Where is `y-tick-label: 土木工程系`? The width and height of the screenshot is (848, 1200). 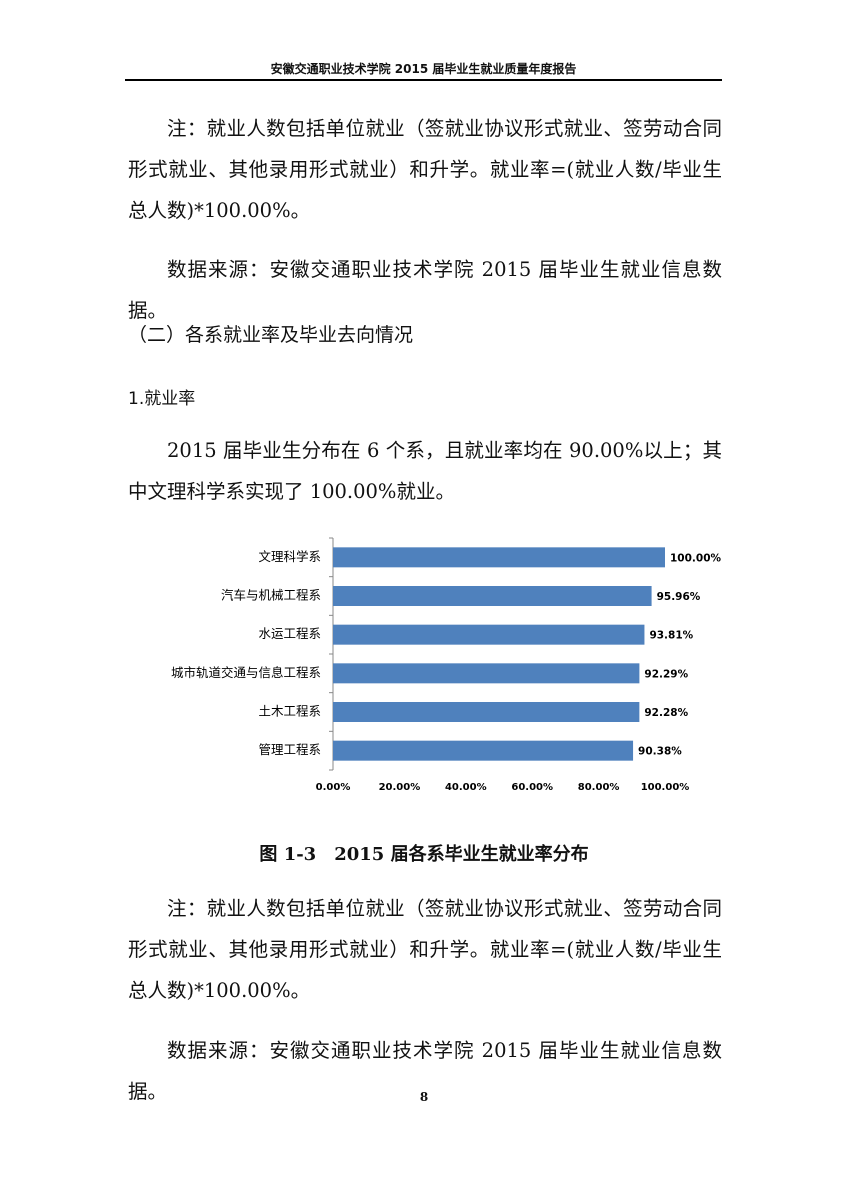 y-tick-label: 土木工程系 is located at coordinates (289, 711).